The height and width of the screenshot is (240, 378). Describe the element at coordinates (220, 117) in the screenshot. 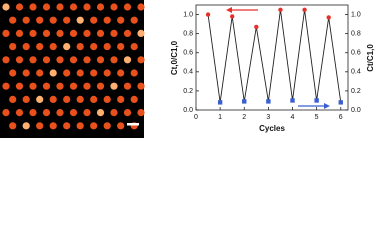

I see `x-tick-label: 1` at that location.